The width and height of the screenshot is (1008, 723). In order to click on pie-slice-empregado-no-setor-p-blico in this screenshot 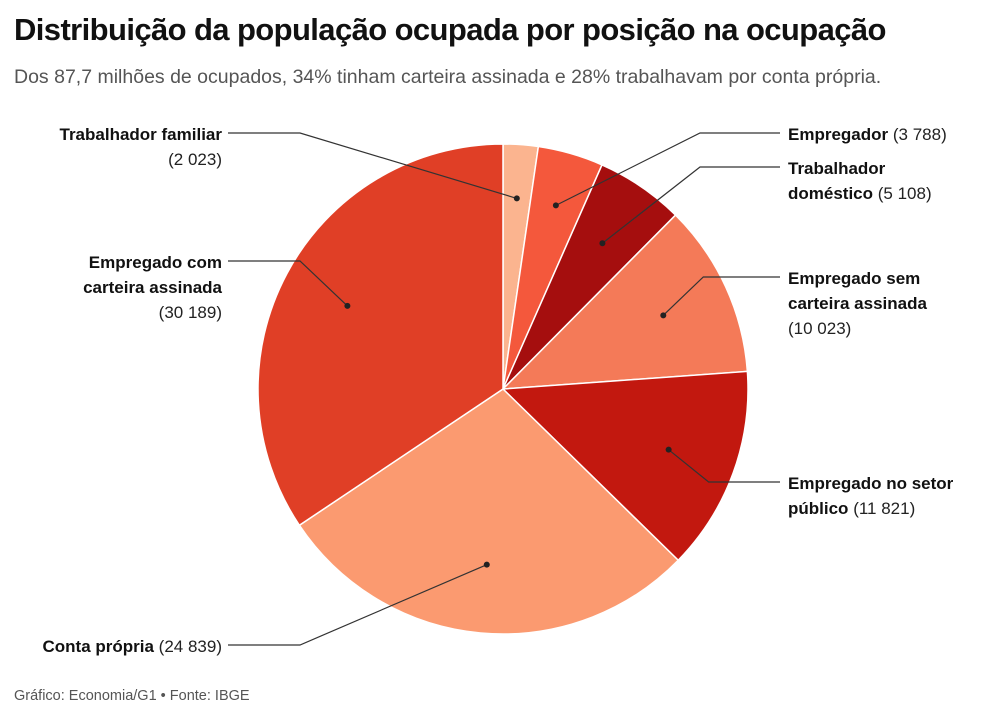, I will do `click(625, 466)`.